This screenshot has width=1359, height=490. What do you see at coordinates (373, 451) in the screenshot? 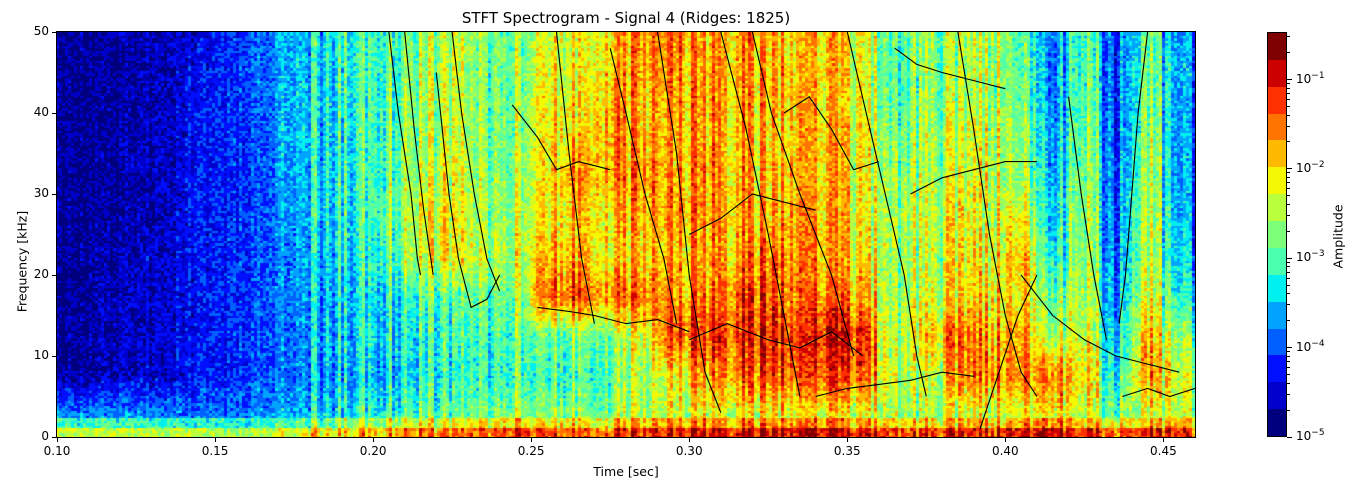
I see `x-tick-label: 0.20` at bounding box center [373, 451].